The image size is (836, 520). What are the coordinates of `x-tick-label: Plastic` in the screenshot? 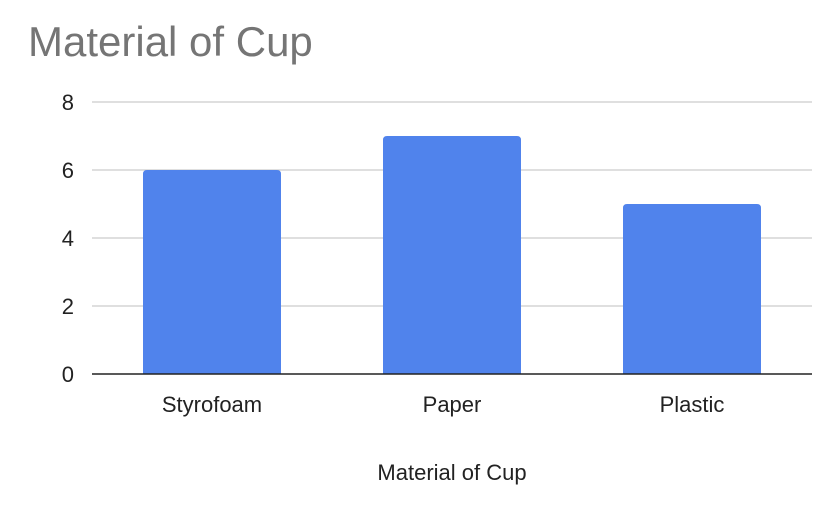 It's located at (692, 404).